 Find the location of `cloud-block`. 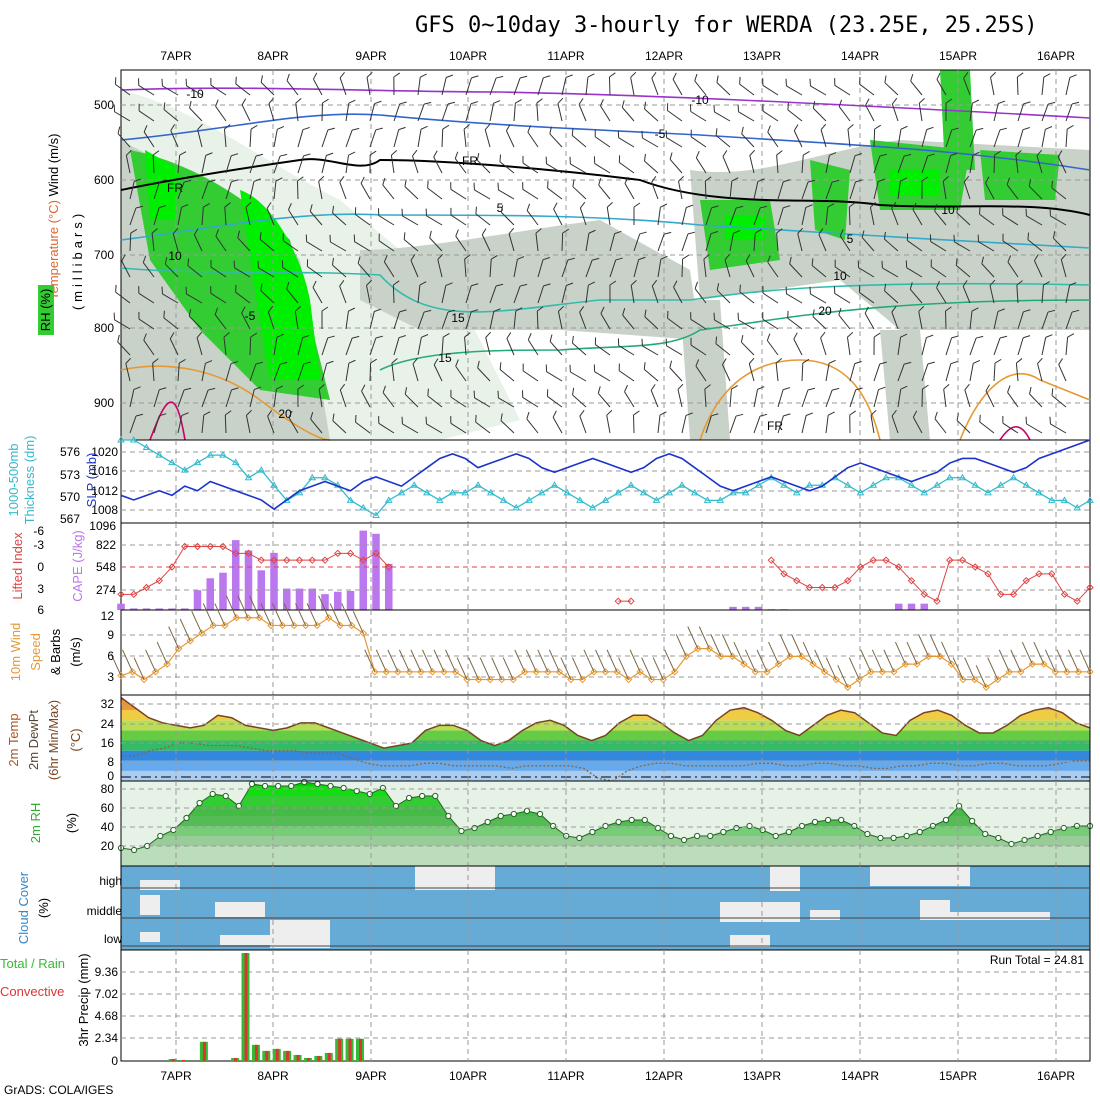

cloud-block is located at coordinates (160, 885).